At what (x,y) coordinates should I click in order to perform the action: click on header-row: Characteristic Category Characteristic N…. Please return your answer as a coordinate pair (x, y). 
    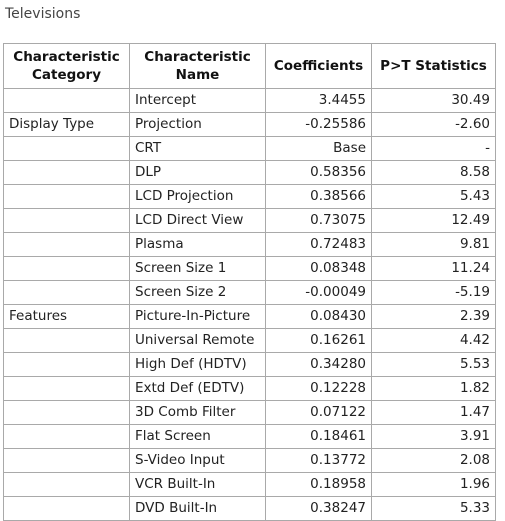
    Looking at the image, I should click on (249, 66).